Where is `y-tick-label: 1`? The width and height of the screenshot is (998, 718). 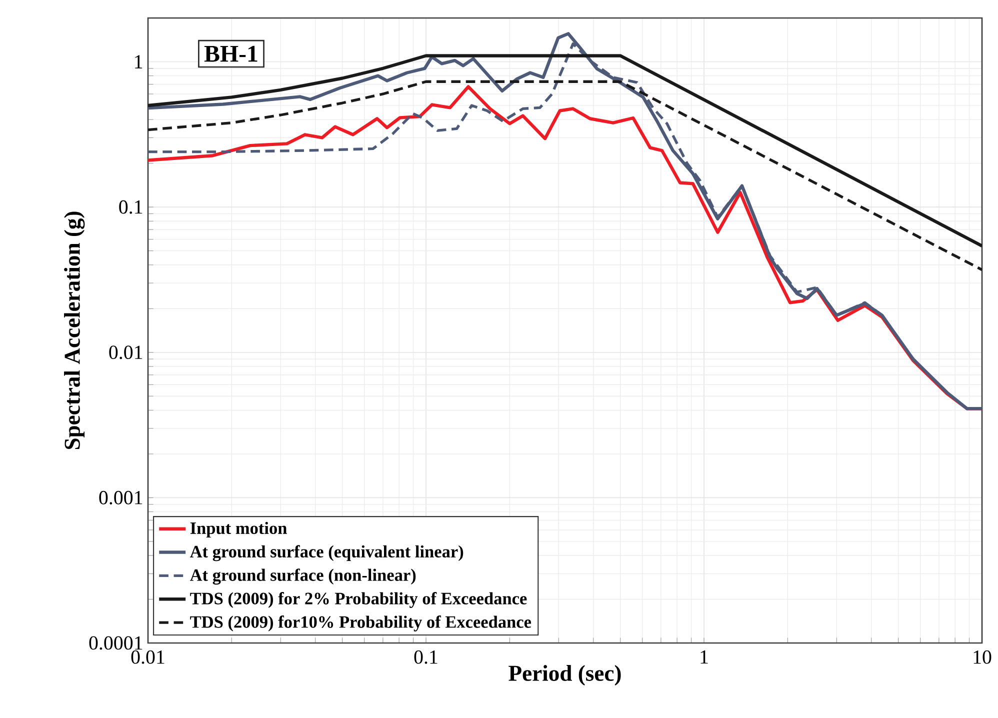
y-tick-label: 1 is located at coordinates (138, 61).